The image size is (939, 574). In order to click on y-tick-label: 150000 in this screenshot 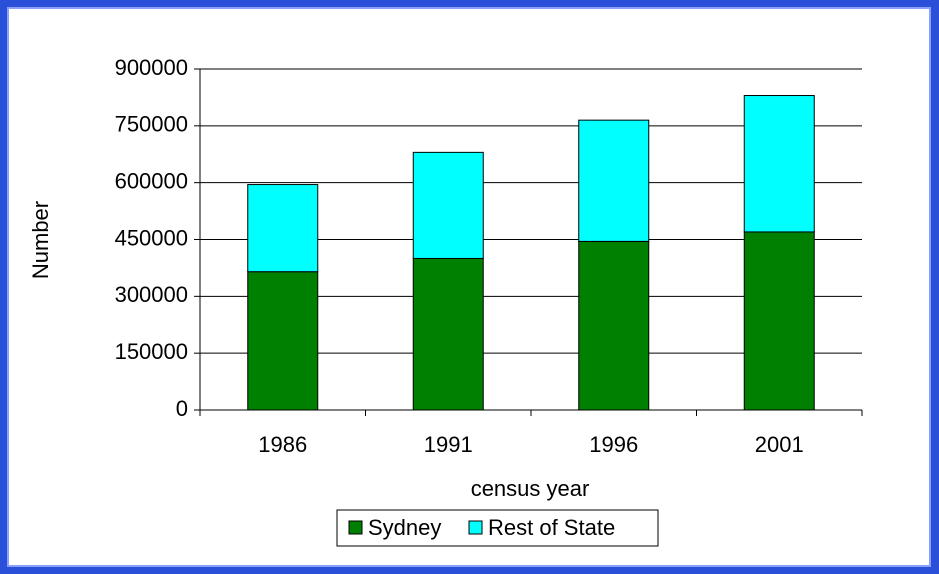, I will do `click(151, 351)`.